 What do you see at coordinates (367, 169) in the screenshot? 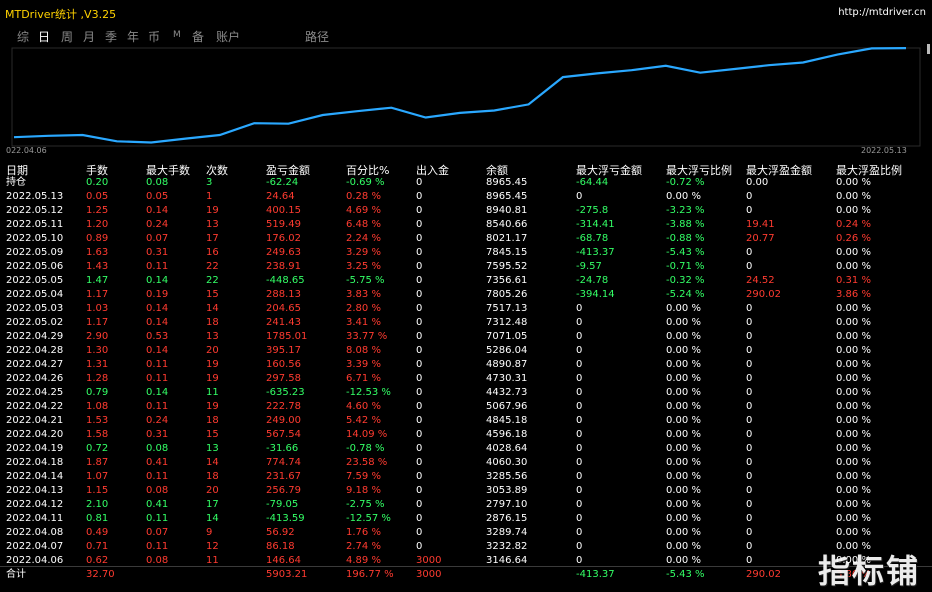
I see `col-percent: 百分比%` at bounding box center [367, 169].